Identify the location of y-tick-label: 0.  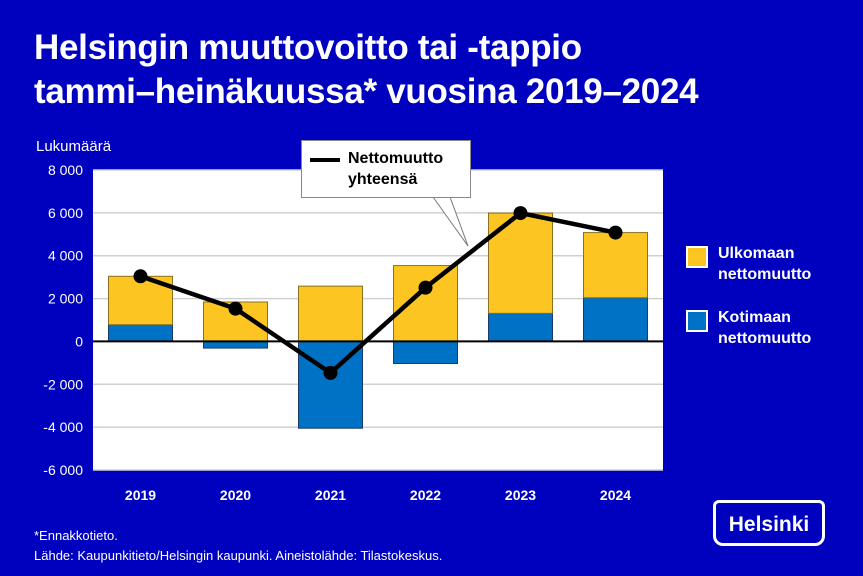
(79, 341).